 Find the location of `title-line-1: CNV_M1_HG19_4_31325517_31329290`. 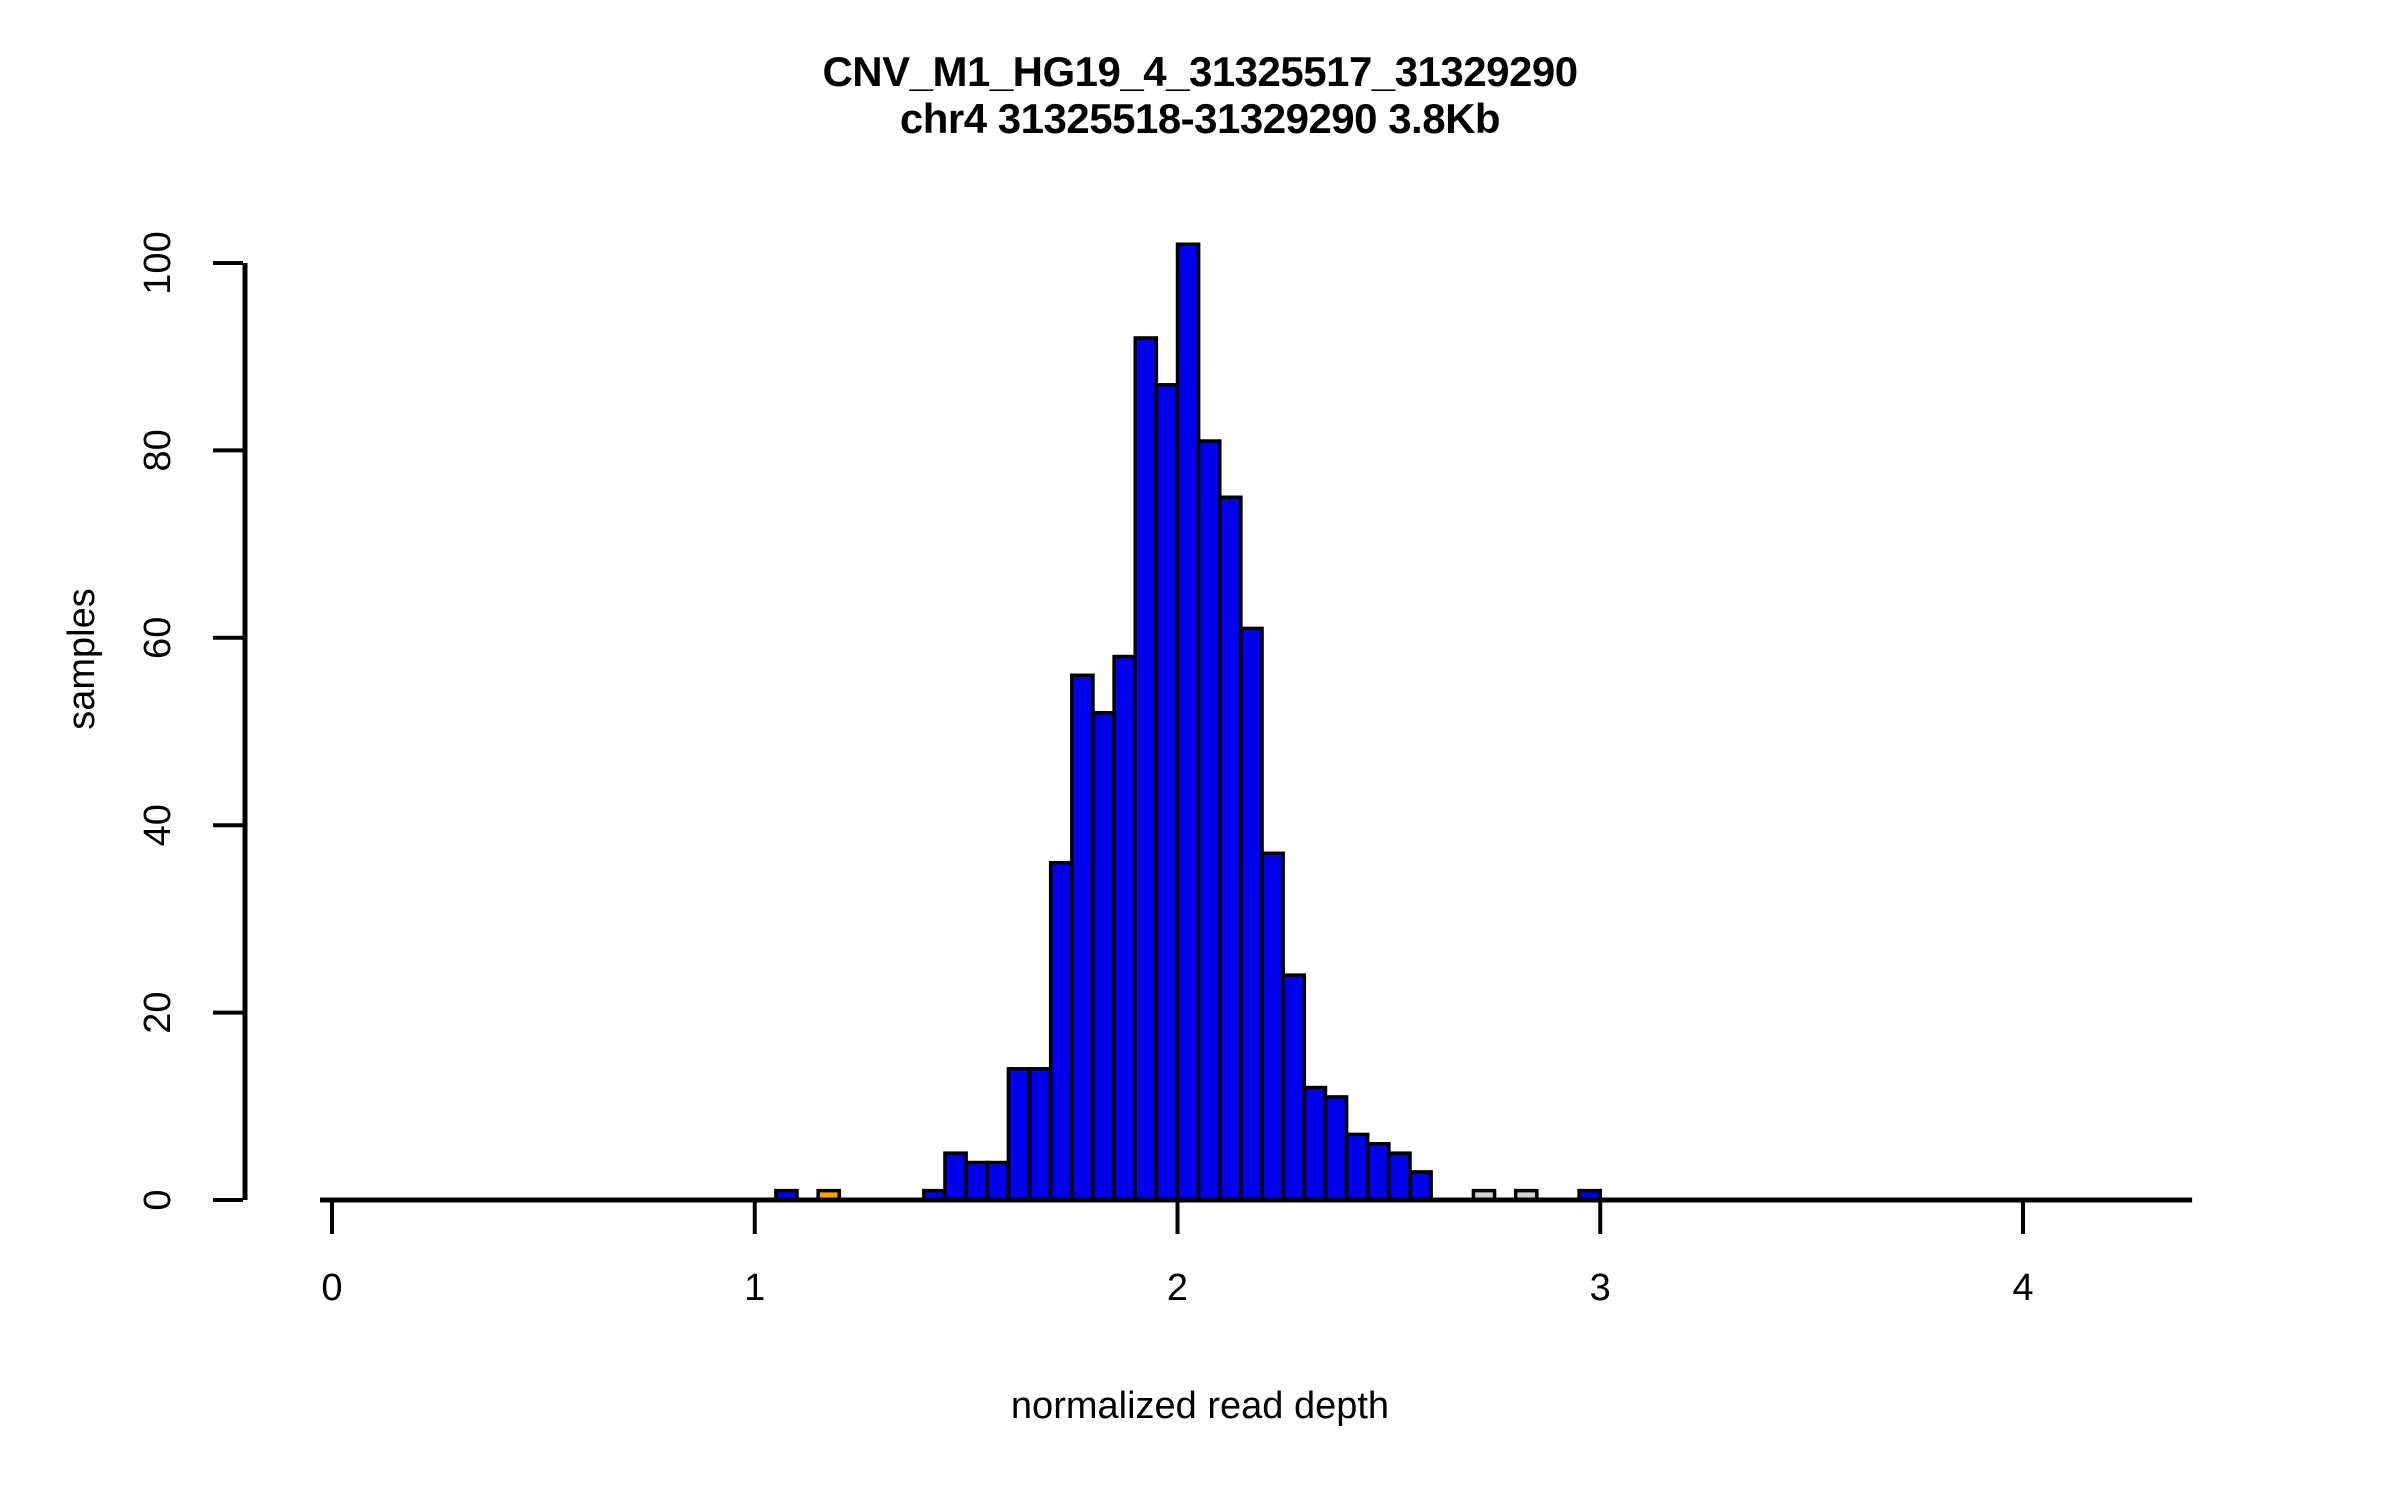

title-line-1: CNV_M1_HG19_4_31325517_31329290 is located at coordinates (1200, 71).